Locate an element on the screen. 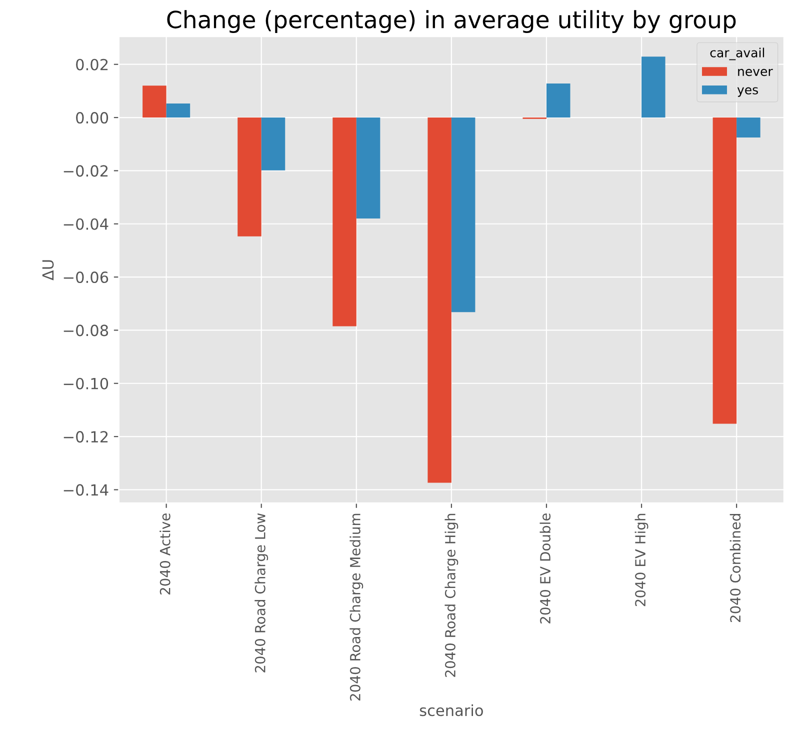  y-tick-label: −0.10 is located at coordinates (86, 384).